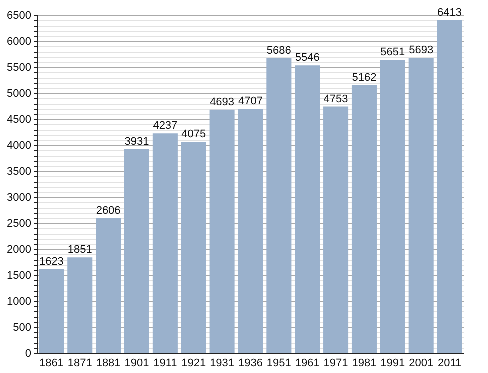 This screenshot has height=373, width=488. I want to click on x-tick-label: 1991, so click(393, 363).